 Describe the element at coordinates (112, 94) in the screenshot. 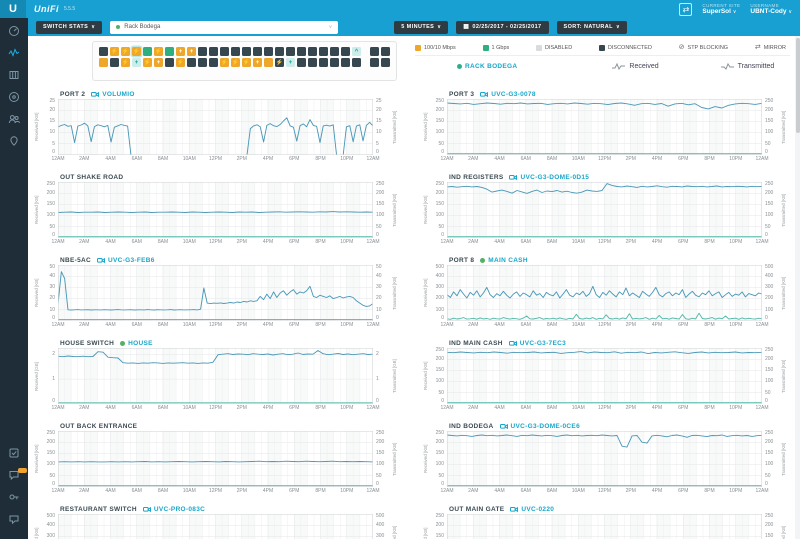

I see `device-link: VOLUMIO` at that location.